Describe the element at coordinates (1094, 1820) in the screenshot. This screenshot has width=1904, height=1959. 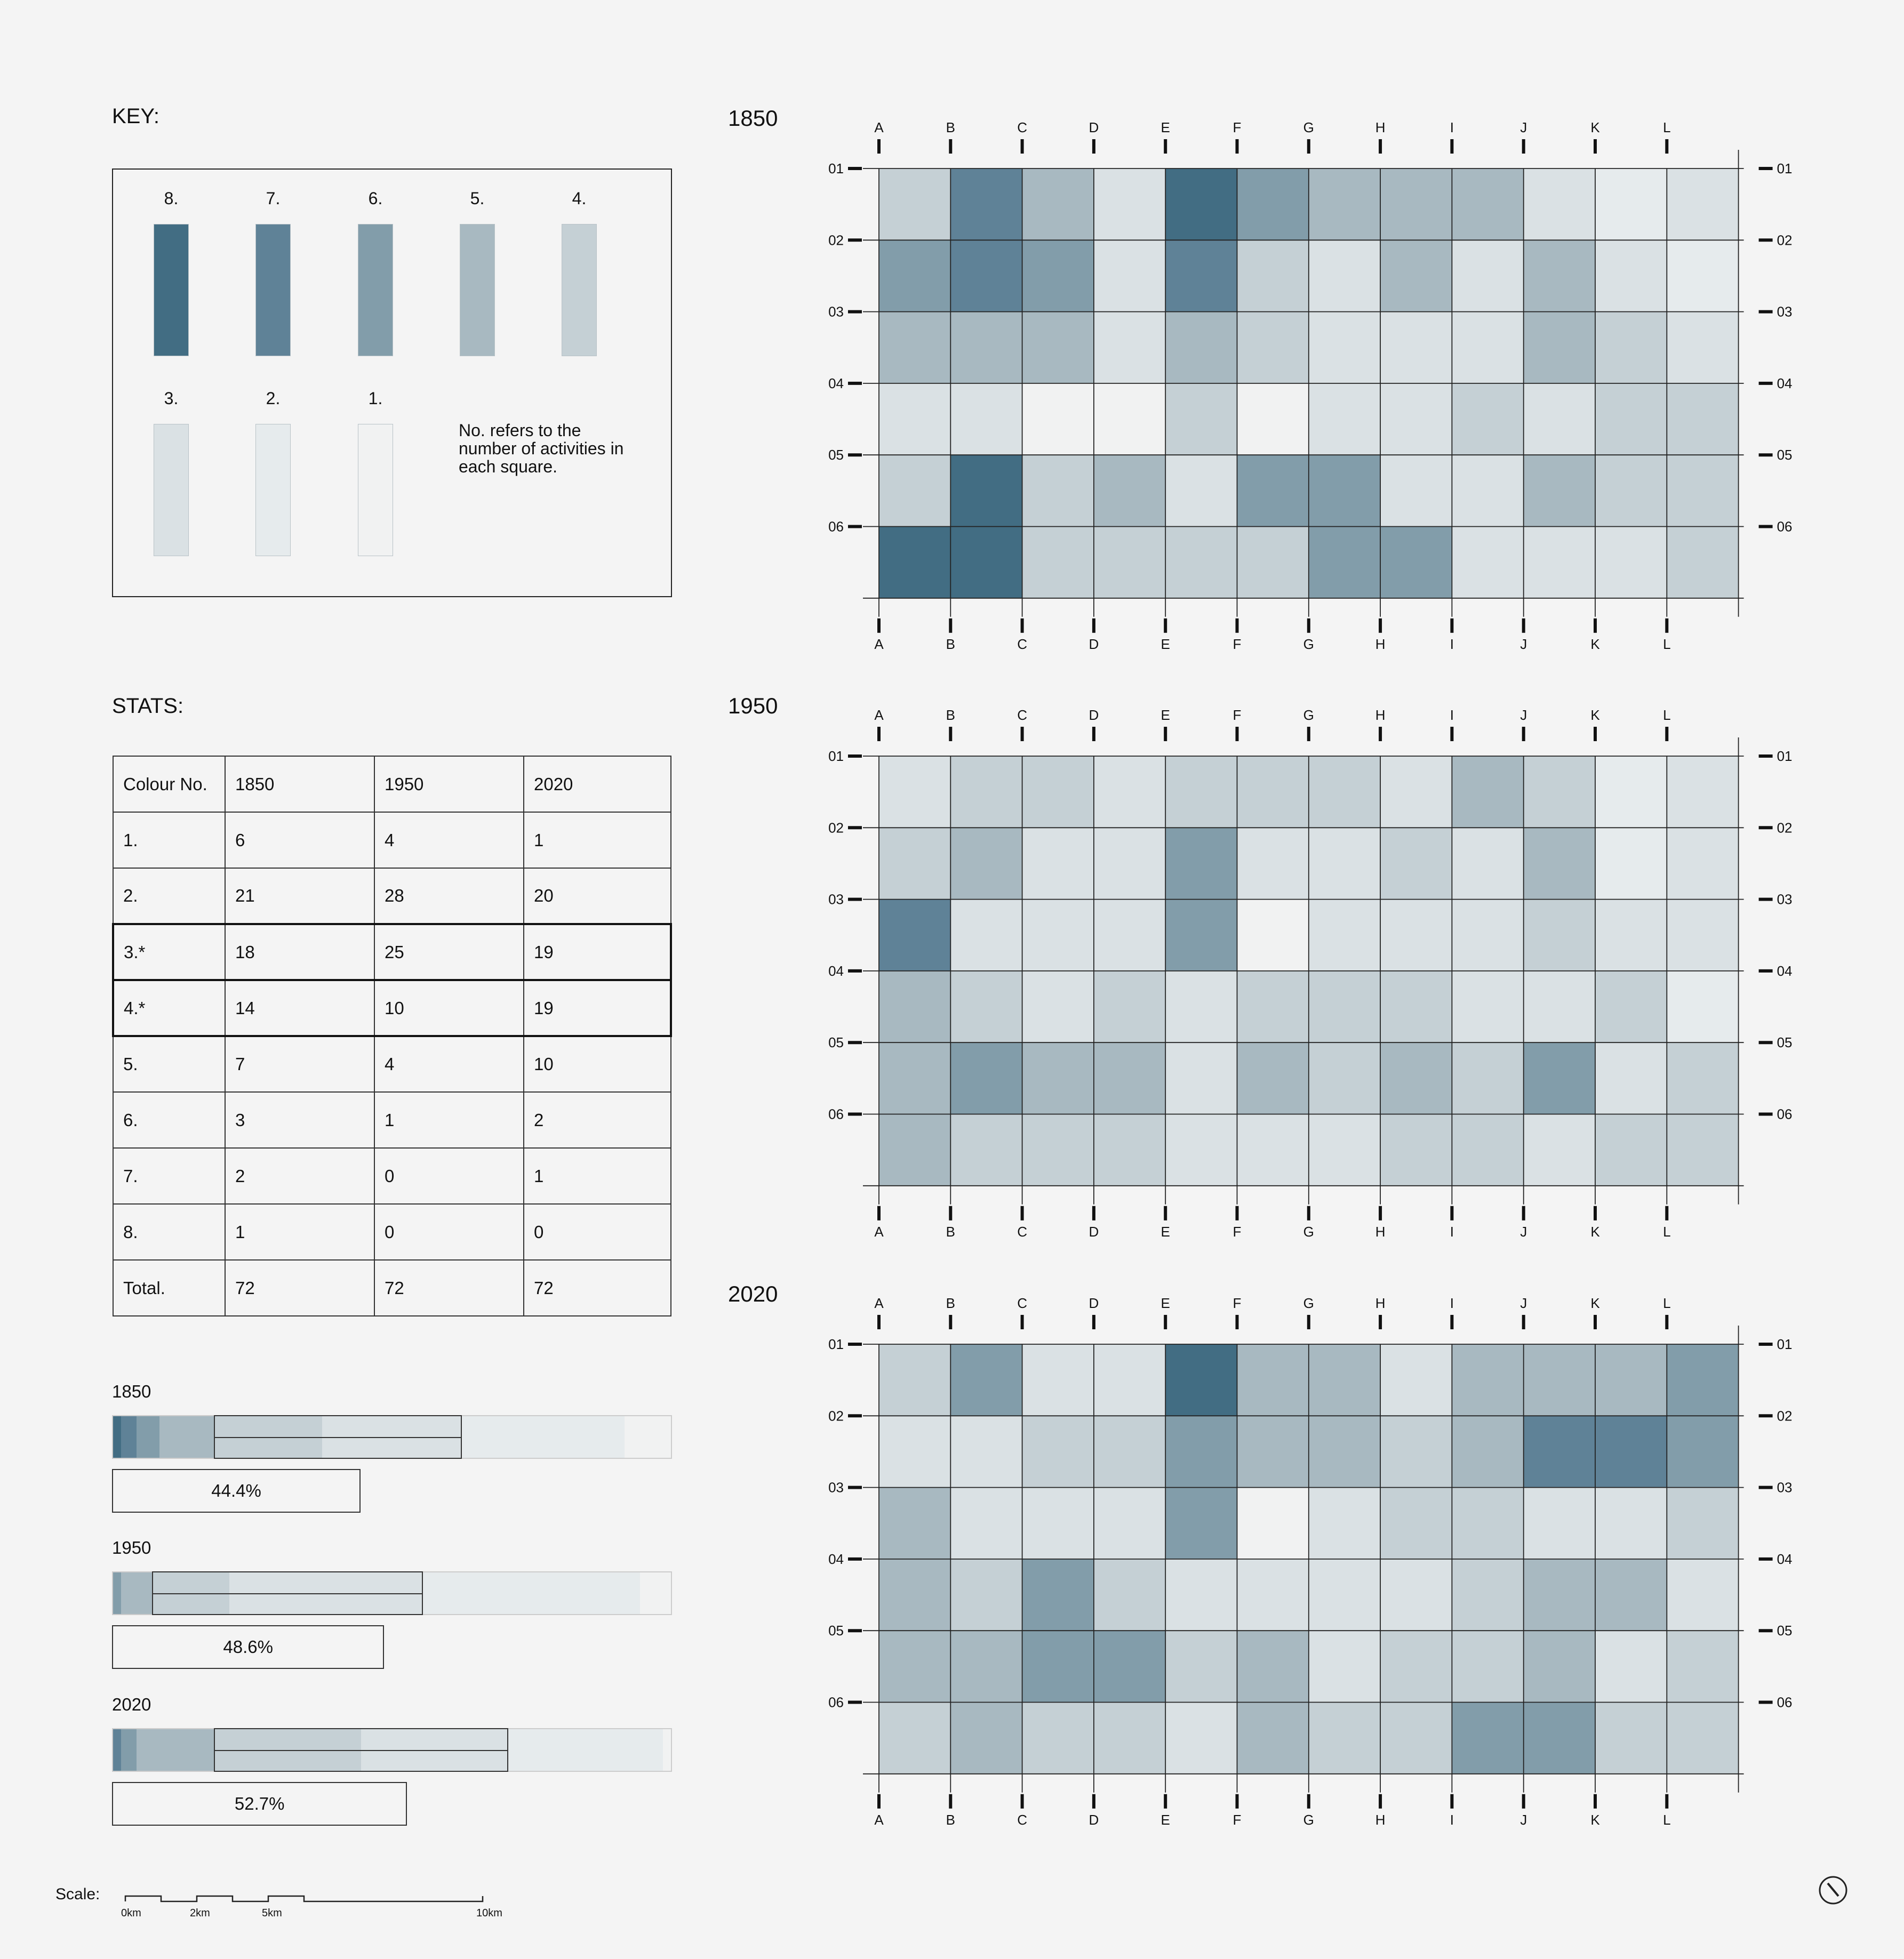
I see `col-label-bottom: D` at that location.